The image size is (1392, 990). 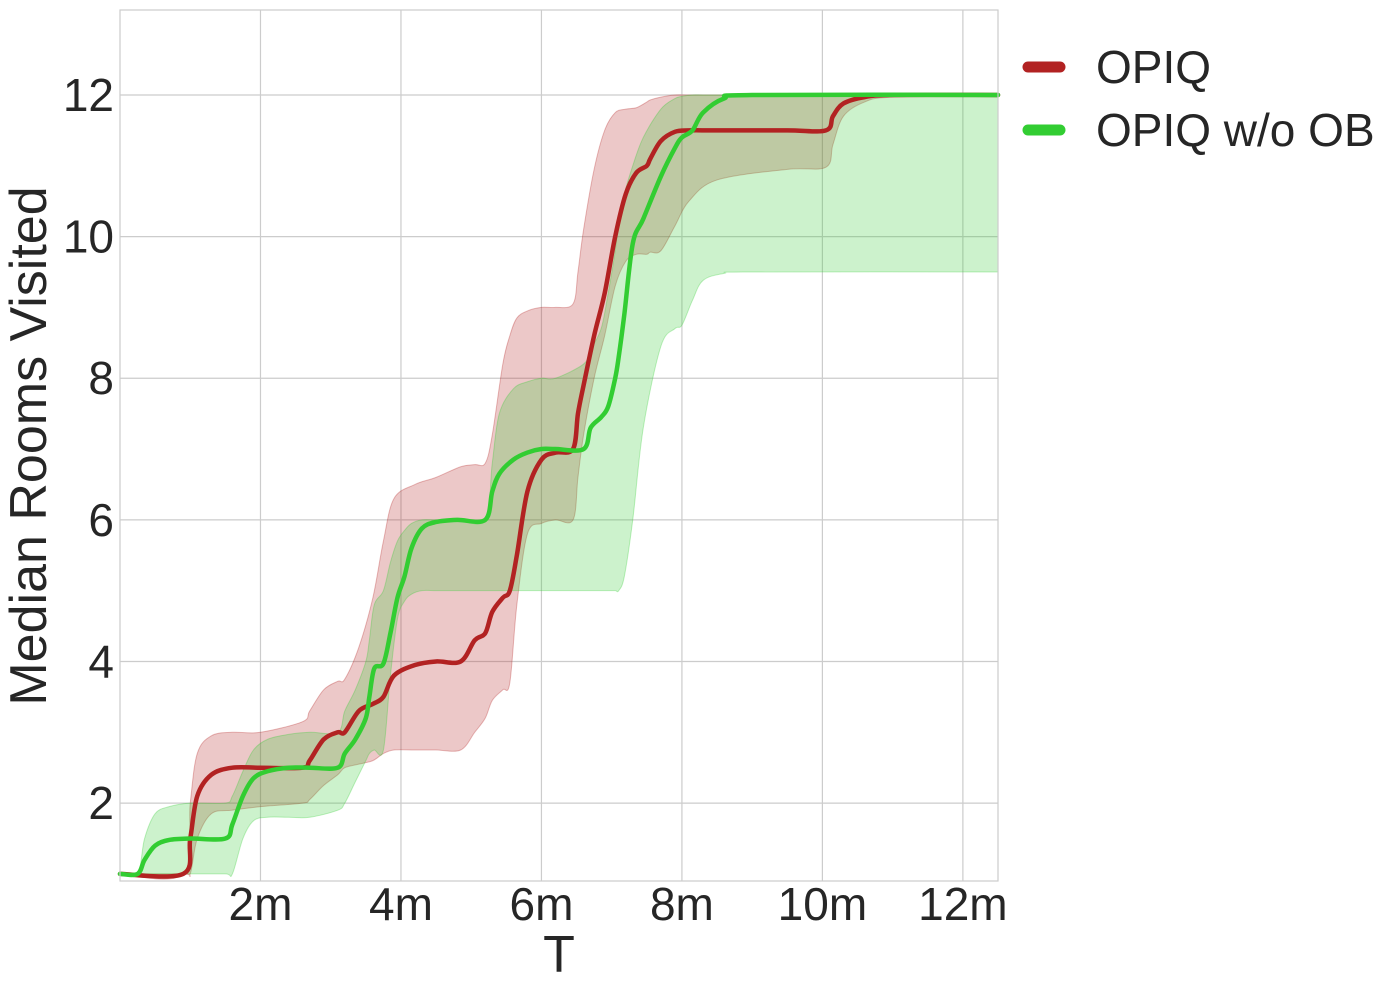 What do you see at coordinates (822, 904) in the screenshot?
I see `x-tick-label: 10m` at bounding box center [822, 904].